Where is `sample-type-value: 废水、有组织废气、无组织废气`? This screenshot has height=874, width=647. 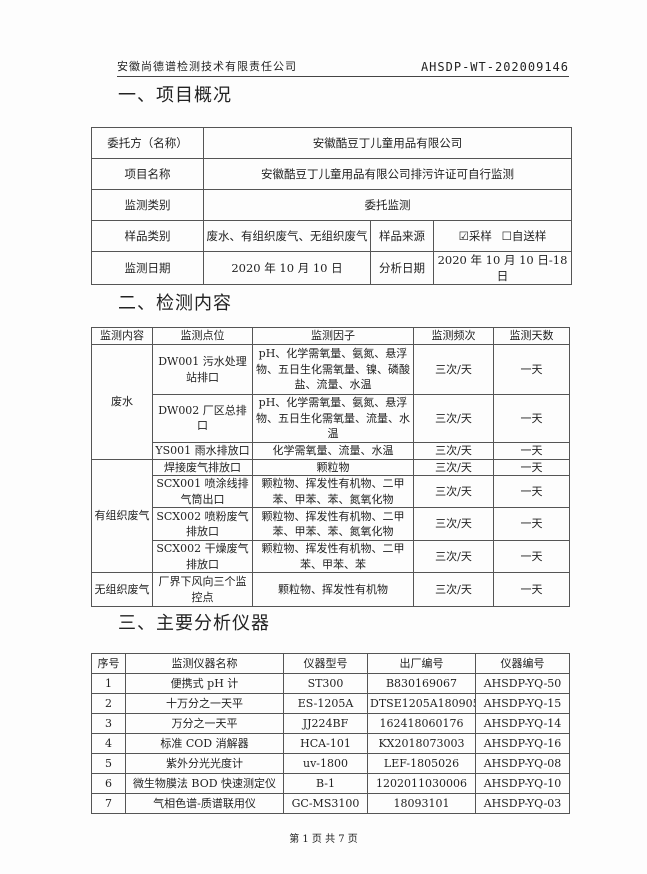 sample-type-value: 废水、有组织废气、无组织废气 is located at coordinates (287, 236).